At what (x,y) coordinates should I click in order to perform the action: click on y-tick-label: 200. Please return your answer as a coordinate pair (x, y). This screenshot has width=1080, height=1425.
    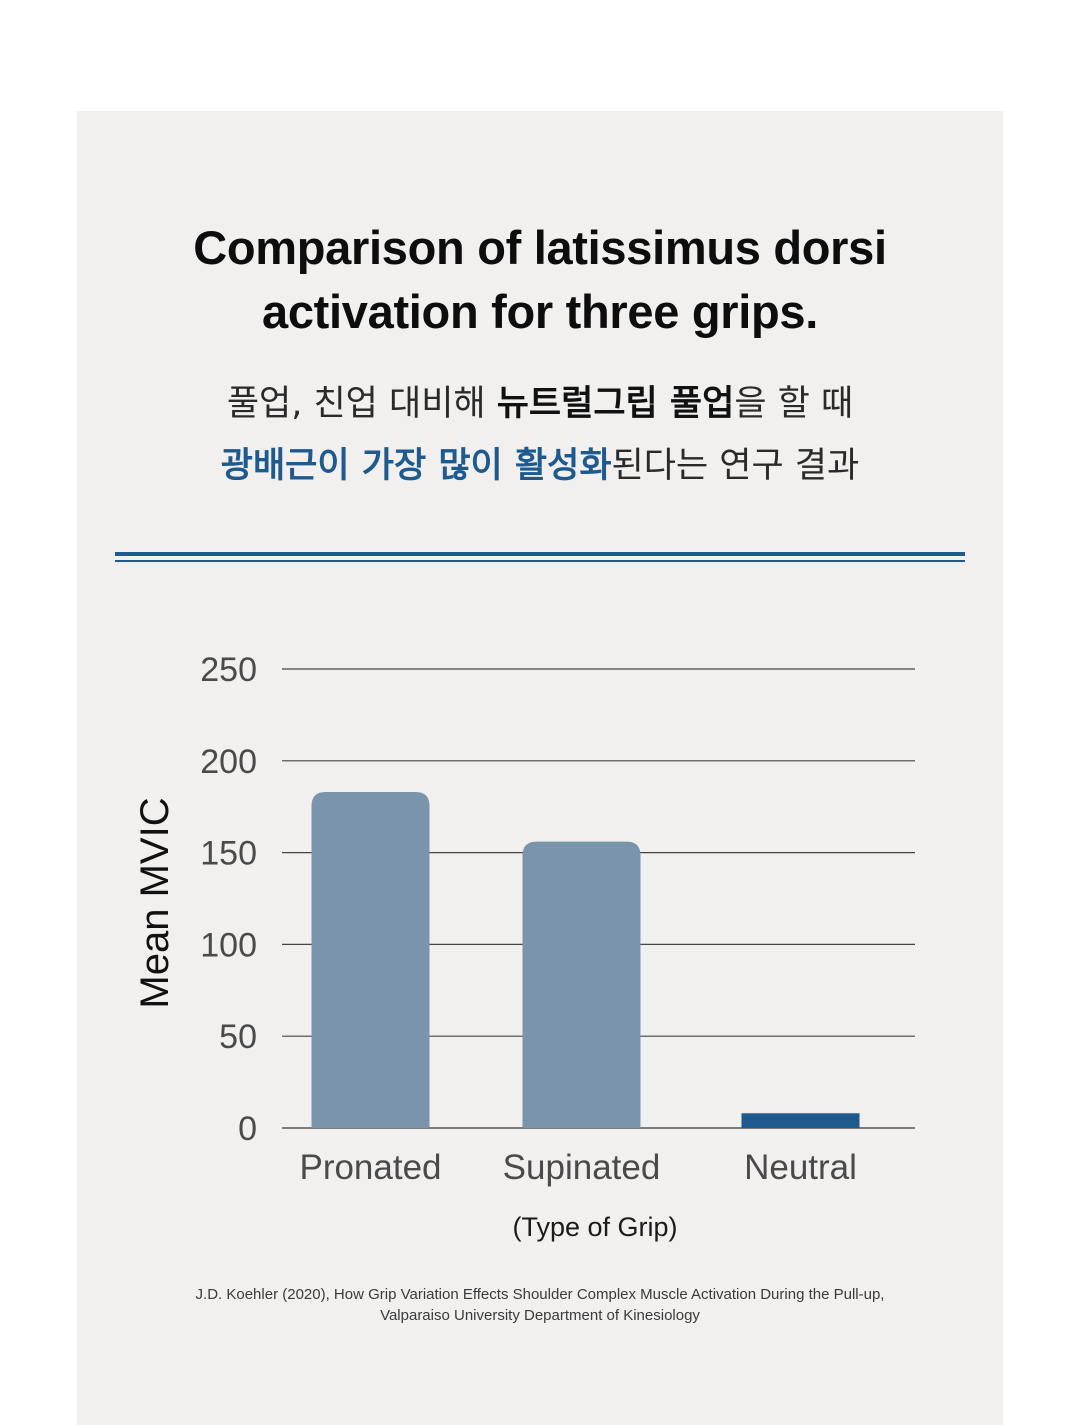
    Looking at the image, I should click on (228, 762).